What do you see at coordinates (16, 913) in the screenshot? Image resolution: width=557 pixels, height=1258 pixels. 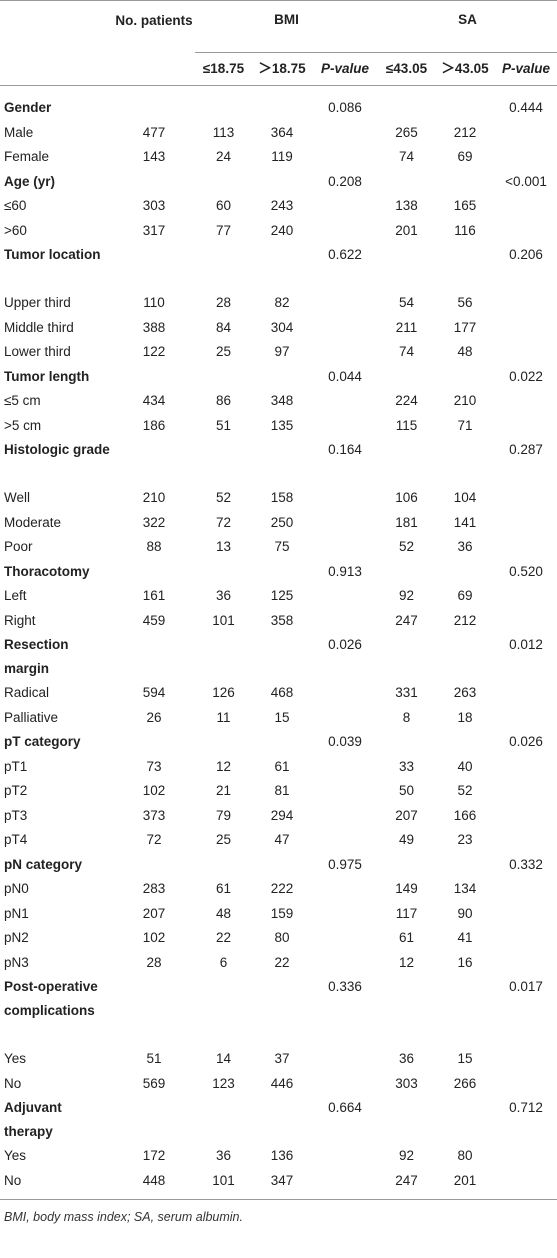 I see `row-label: pN1` at bounding box center [16, 913].